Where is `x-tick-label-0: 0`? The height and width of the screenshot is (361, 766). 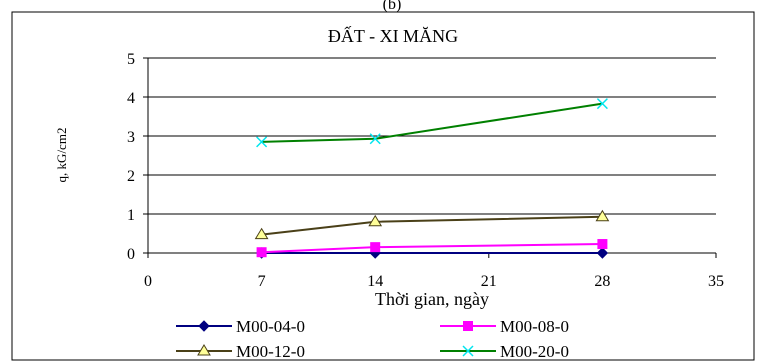 x-tick-label-0: 0 is located at coordinates (148, 281).